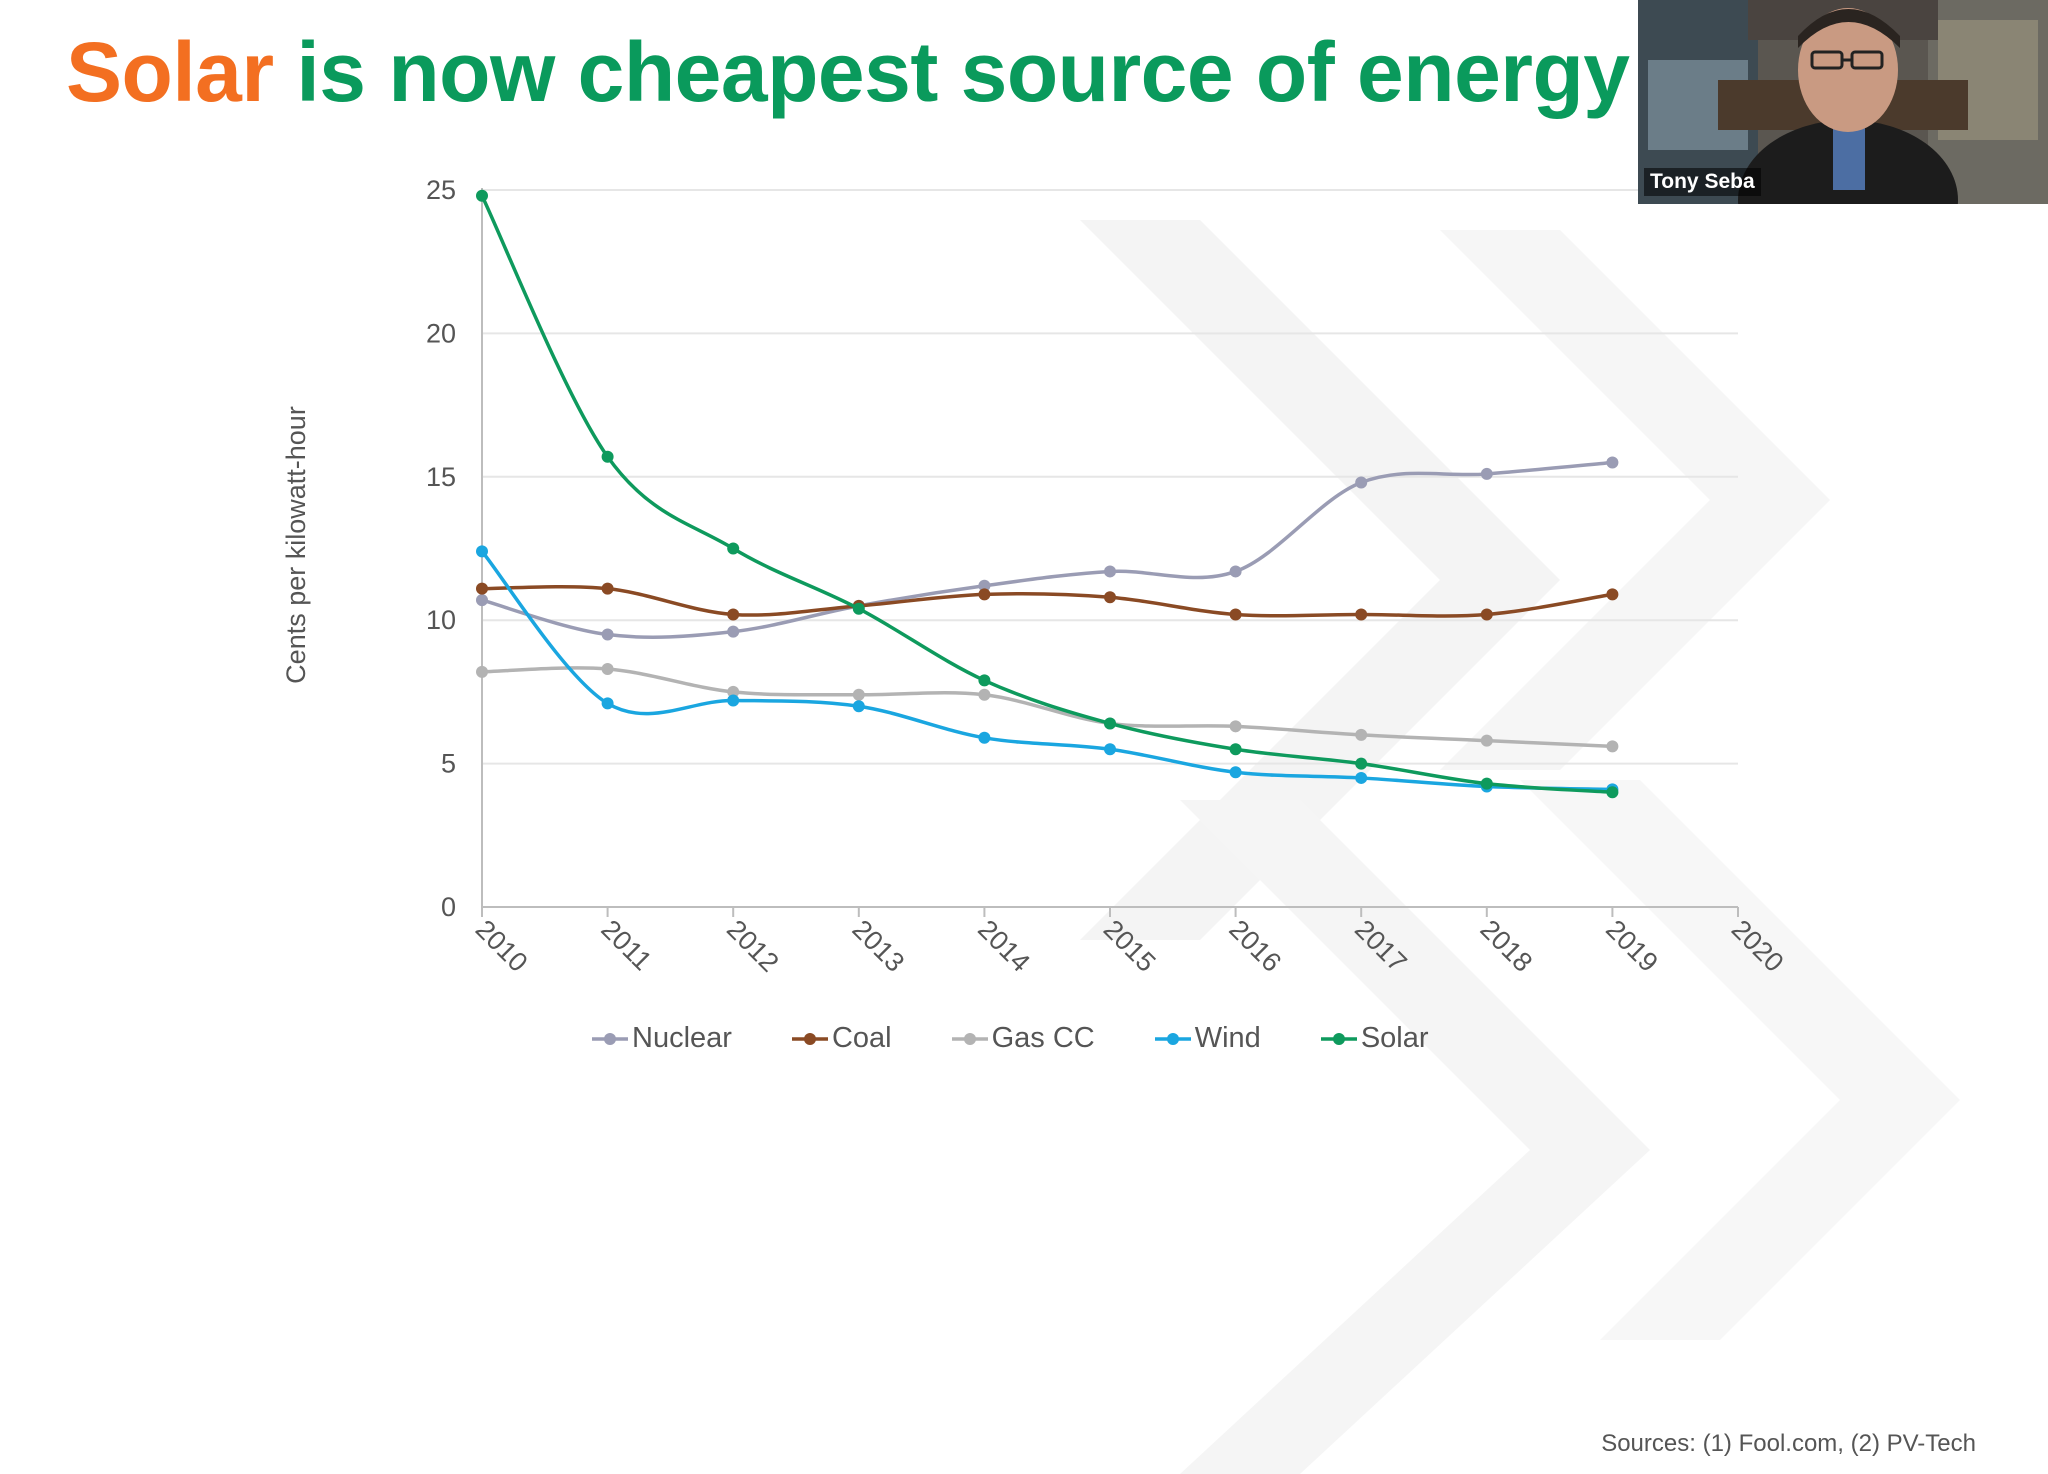 The width and height of the screenshot is (2048, 1474). I want to click on legend-marker-nuclear, so click(610, 1038).